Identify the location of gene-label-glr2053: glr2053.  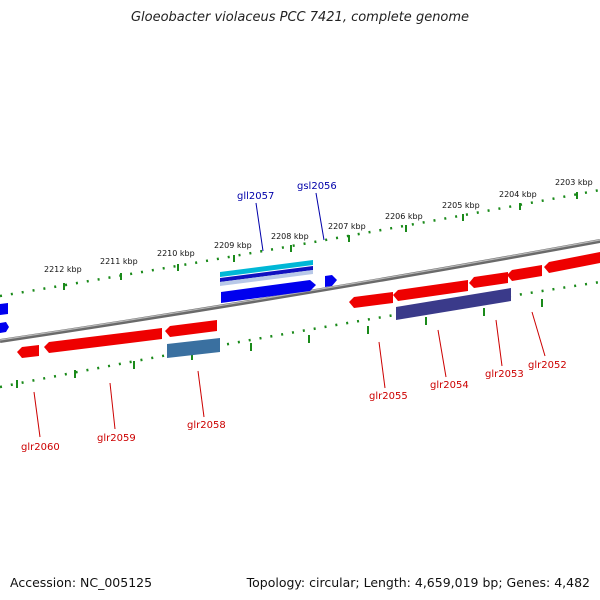
(504, 374).